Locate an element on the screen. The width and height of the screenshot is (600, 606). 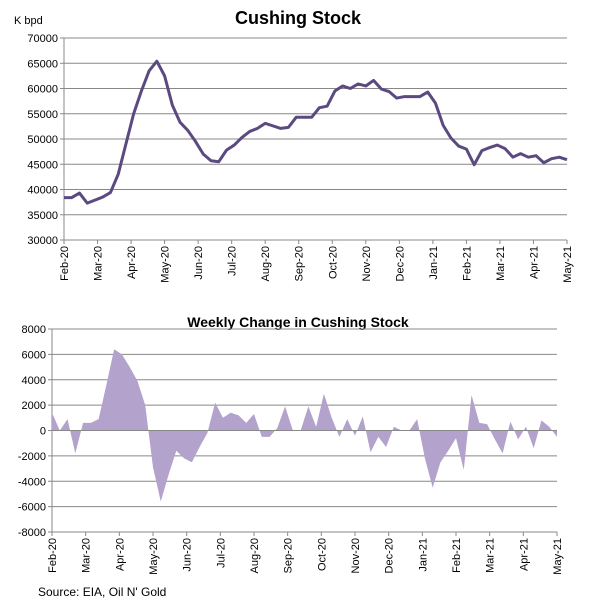
y-tick-label: 35000 is located at coordinates (42, 216).